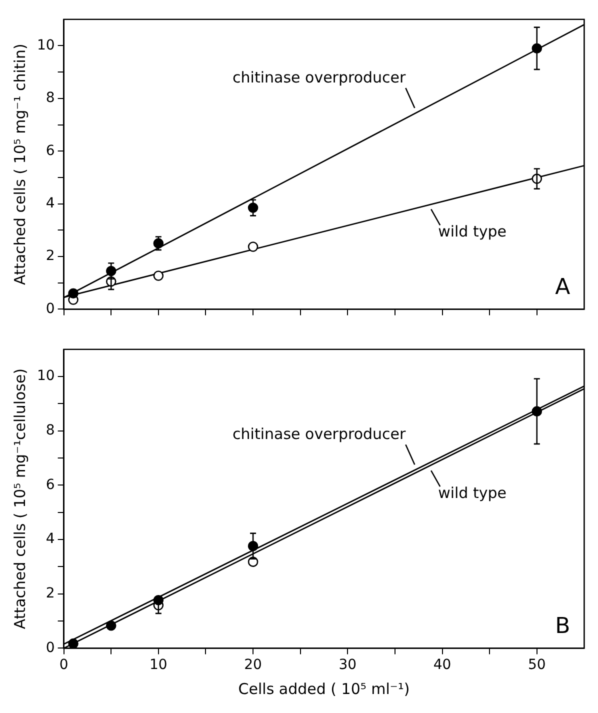  I want to click on x-tick-label: 0, so click(63, 665).